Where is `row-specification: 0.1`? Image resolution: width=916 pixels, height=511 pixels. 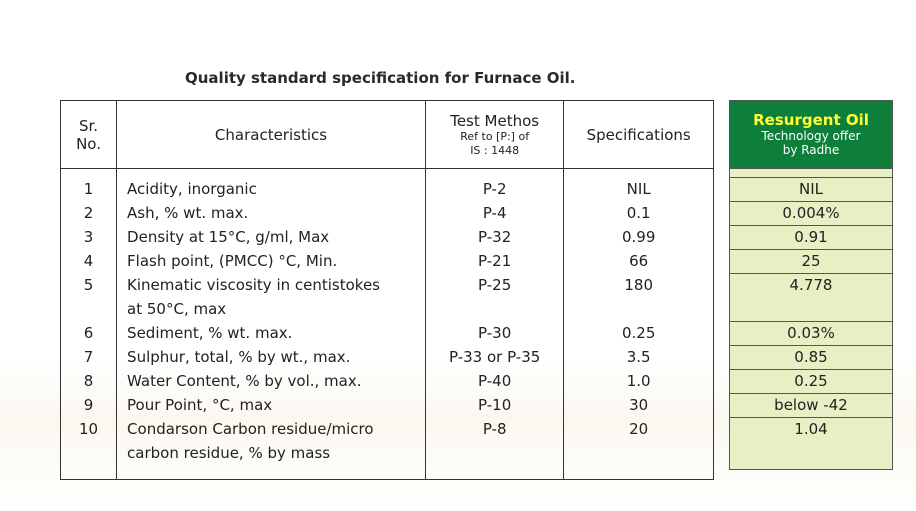 row-specification: 0.1 is located at coordinates (638, 213).